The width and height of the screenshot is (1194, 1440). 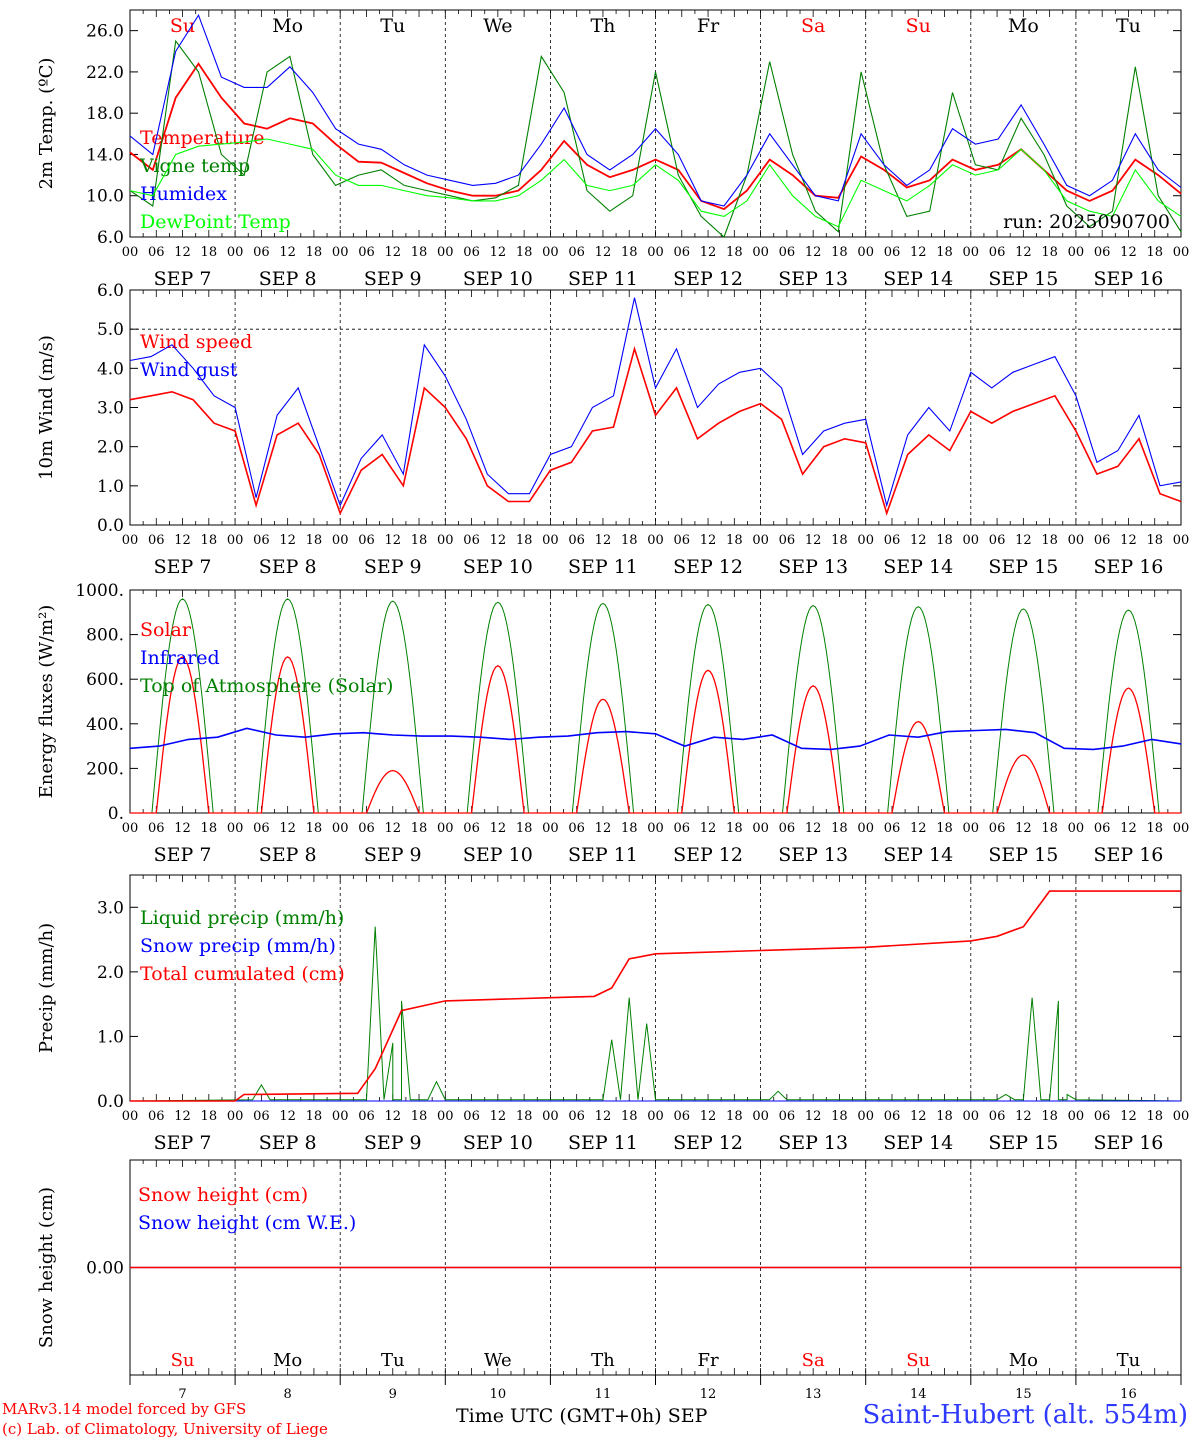 I want to click on weekday-label-bottom: Su, so click(x=183, y=1360).